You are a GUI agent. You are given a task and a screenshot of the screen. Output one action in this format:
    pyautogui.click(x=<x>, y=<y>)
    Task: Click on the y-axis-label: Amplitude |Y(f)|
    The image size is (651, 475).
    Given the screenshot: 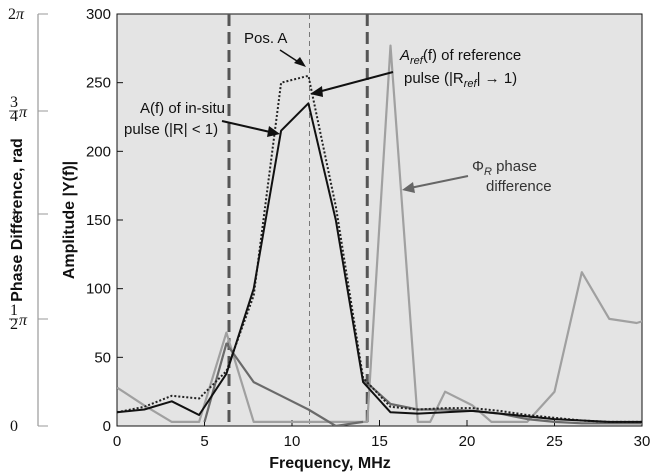 What is the action you would take?
    pyautogui.click(x=69, y=220)
    